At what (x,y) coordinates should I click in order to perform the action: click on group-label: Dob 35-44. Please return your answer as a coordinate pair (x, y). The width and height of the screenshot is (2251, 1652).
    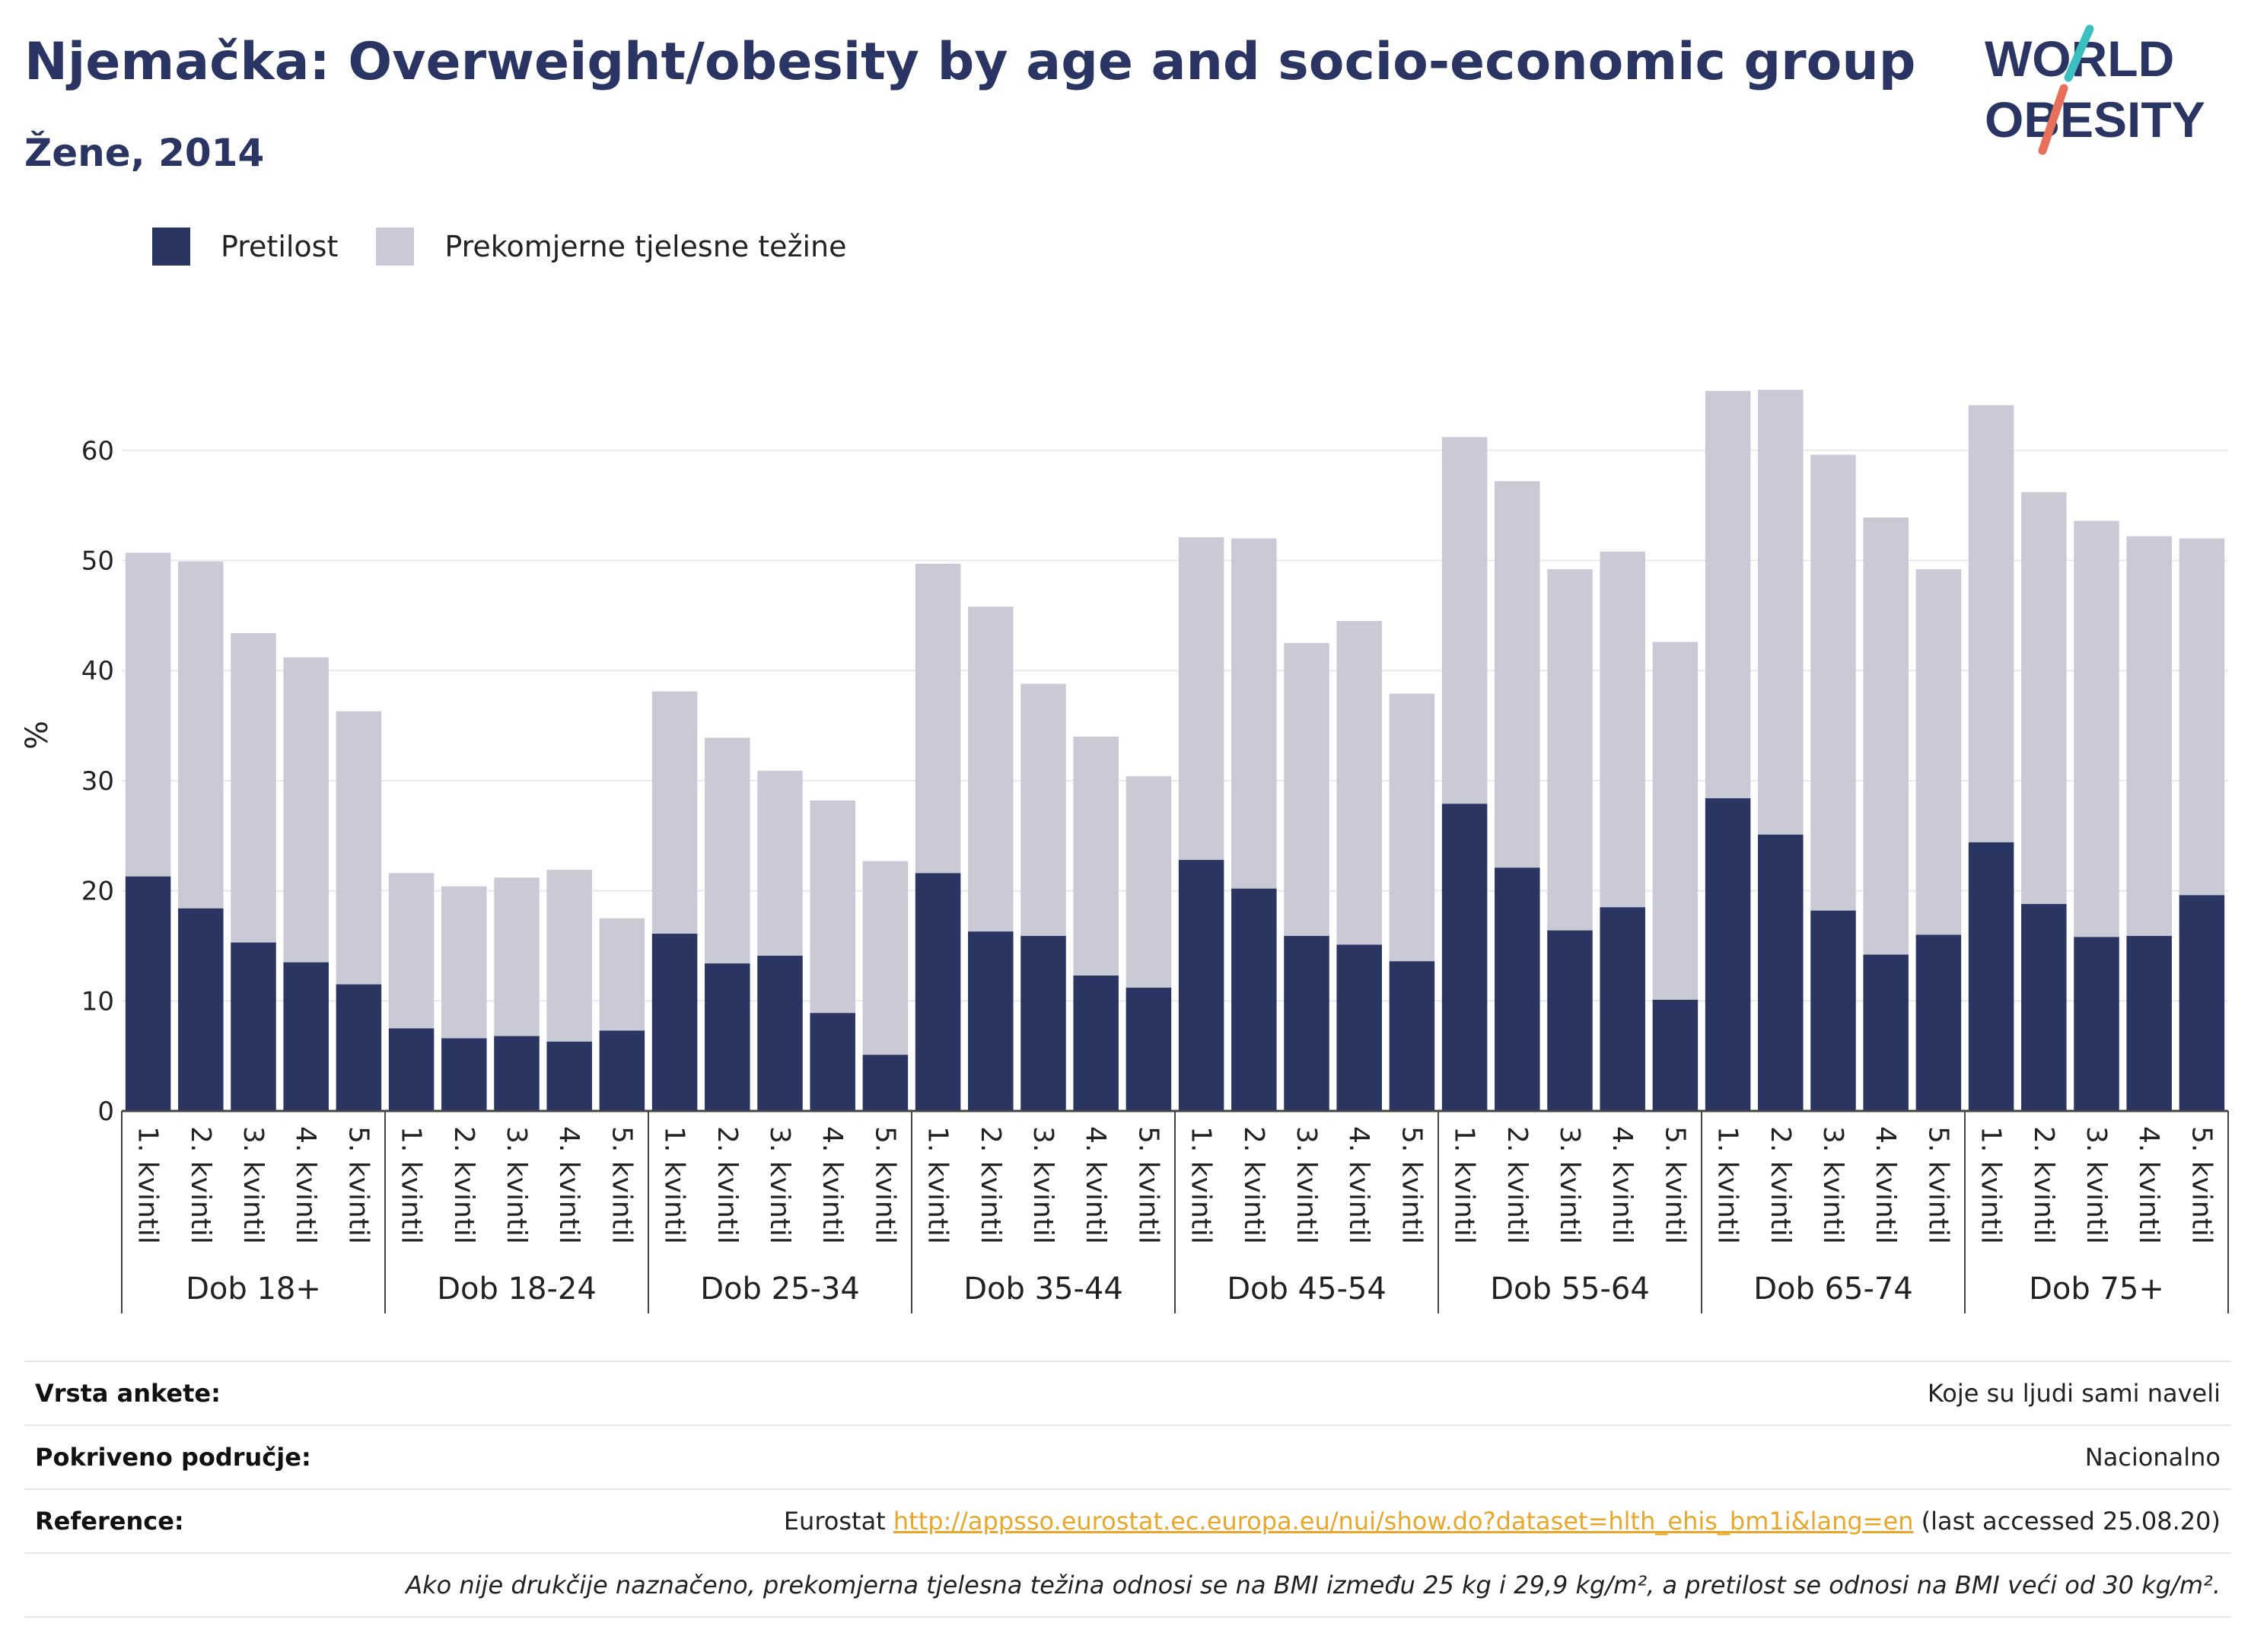
    Looking at the image, I should click on (1043, 1289).